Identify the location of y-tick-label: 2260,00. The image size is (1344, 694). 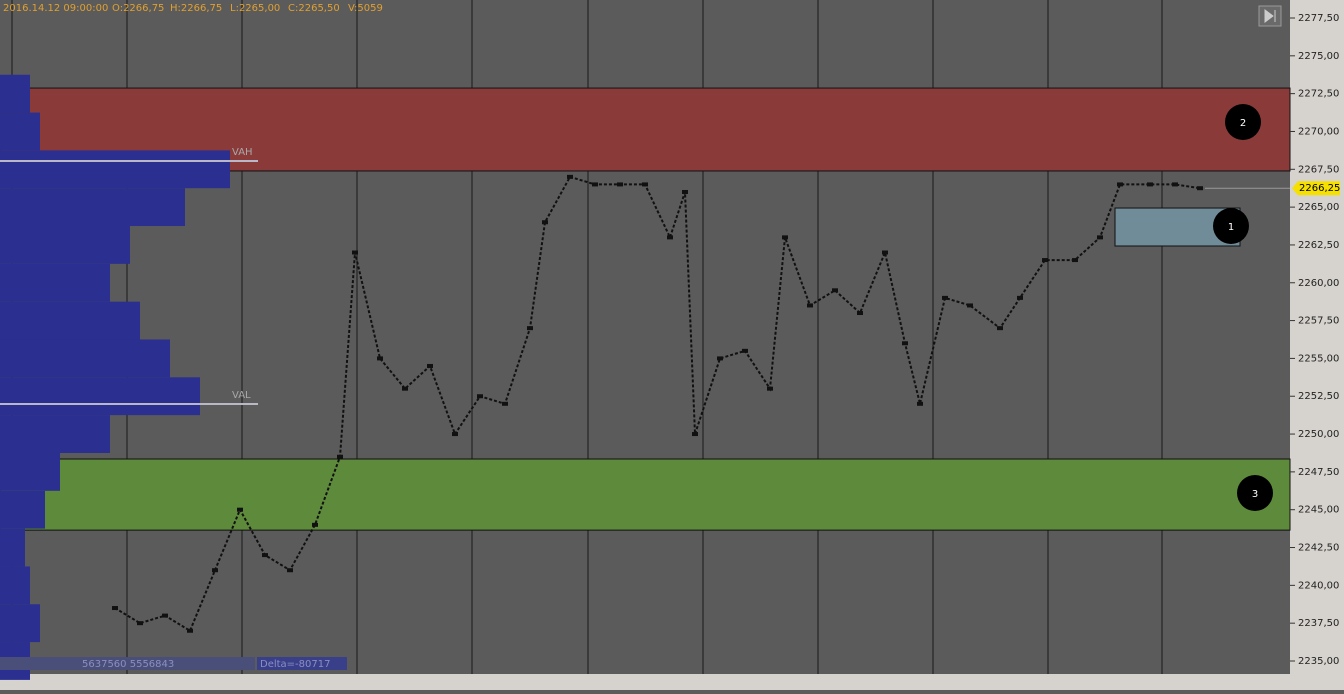
(1318, 283).